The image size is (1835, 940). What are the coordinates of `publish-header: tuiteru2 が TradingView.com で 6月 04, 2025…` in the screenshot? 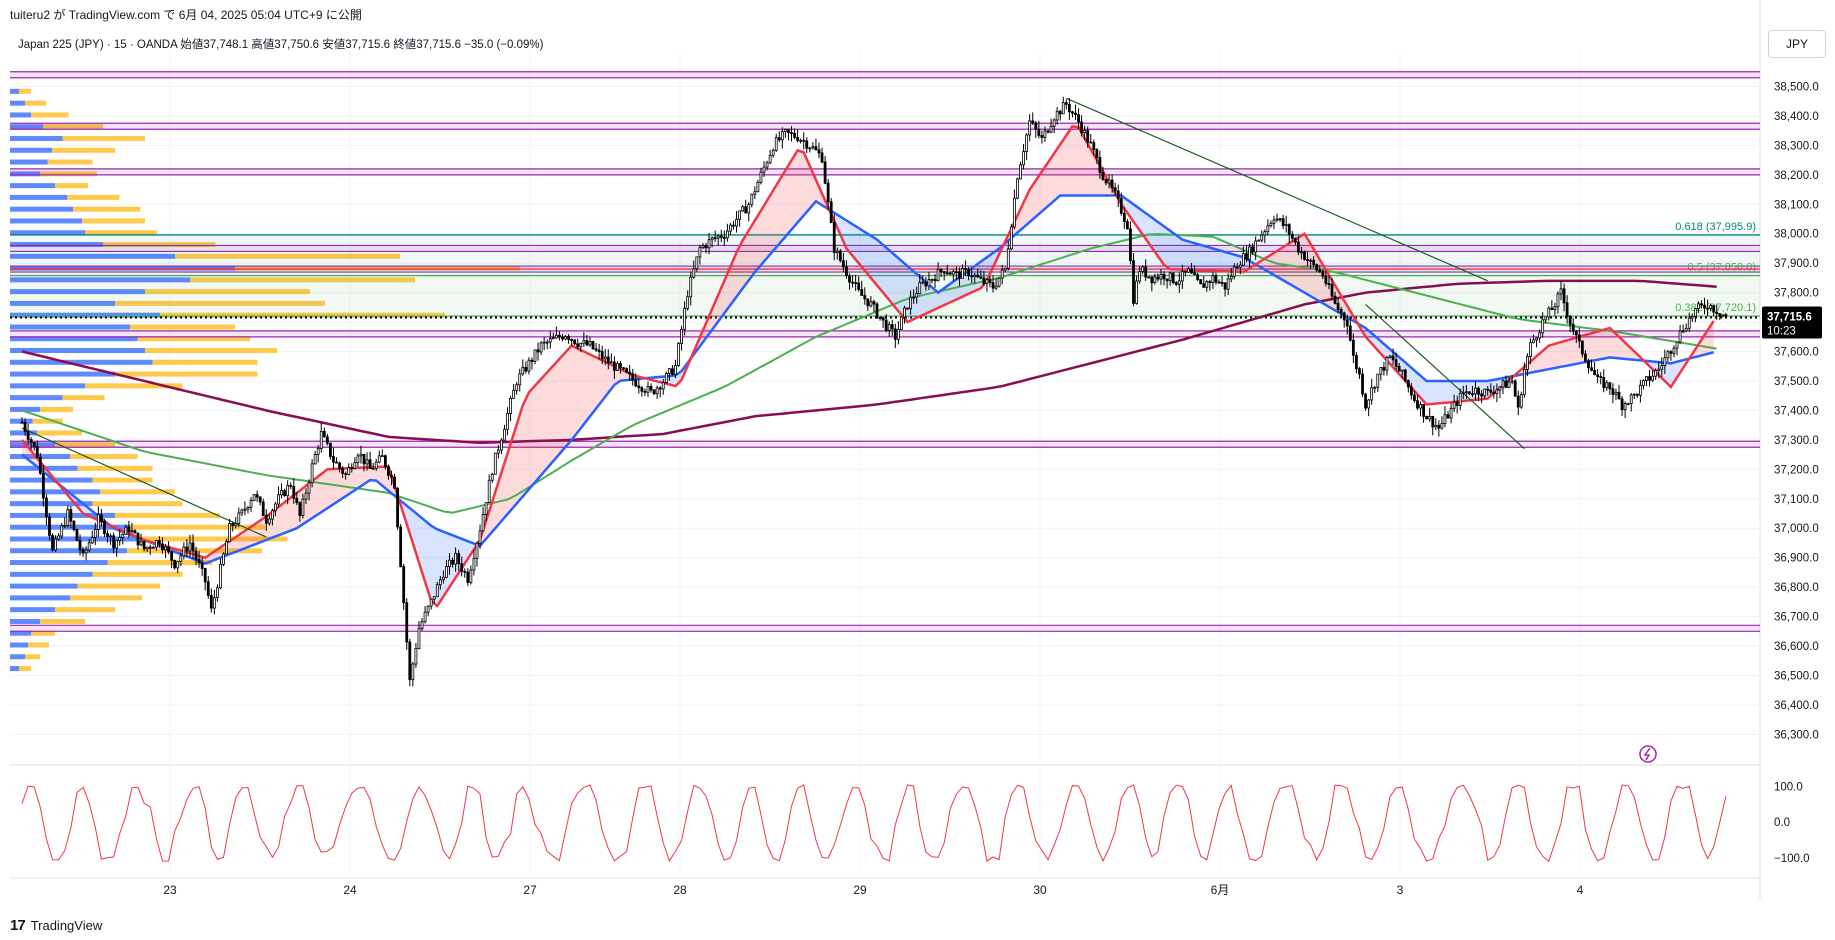 It's located at (186, 15).